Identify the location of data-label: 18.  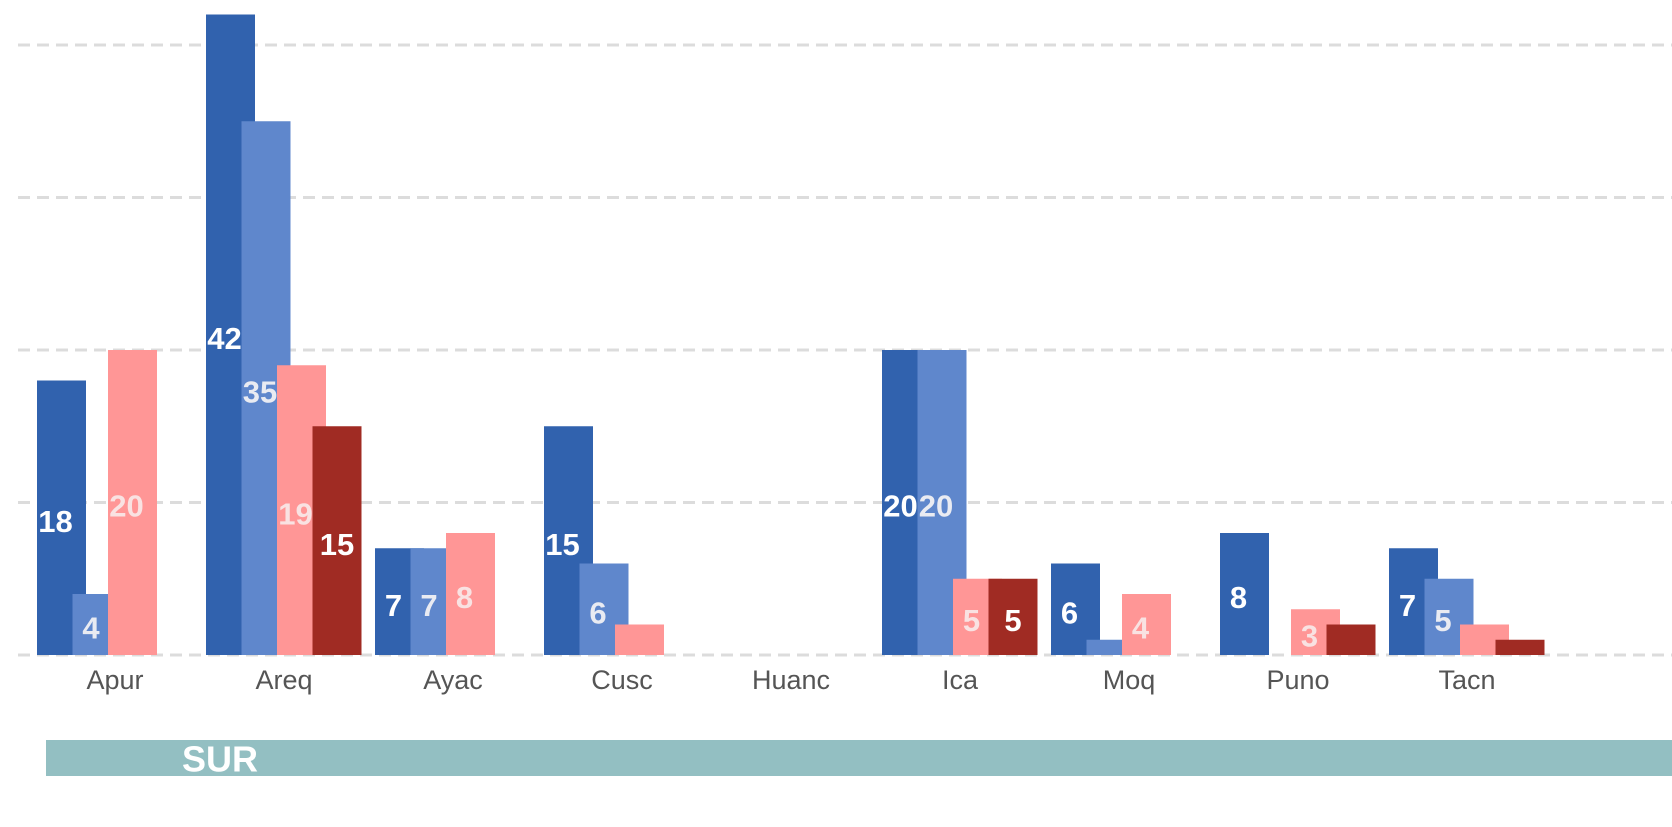
(55, 521).